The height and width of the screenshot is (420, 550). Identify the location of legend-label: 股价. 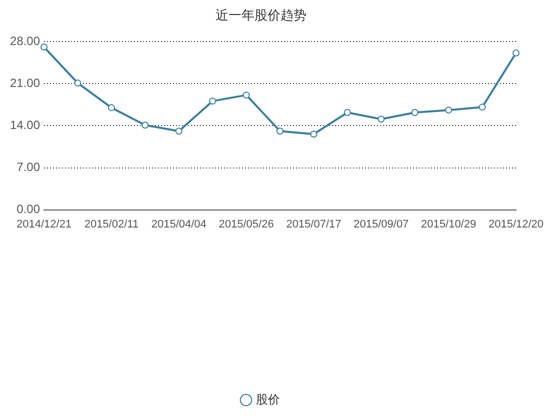
(268, 399).